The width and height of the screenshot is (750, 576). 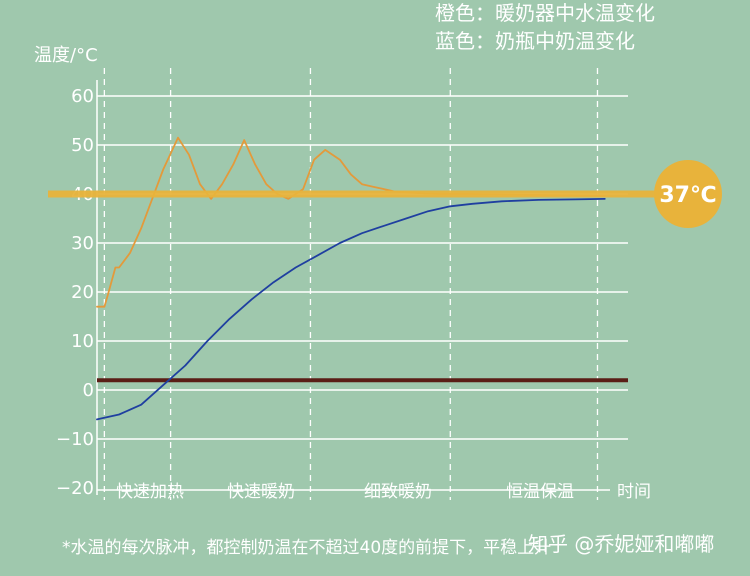 I want to click on y-tick-8: −20, so click(x=75, y=488).